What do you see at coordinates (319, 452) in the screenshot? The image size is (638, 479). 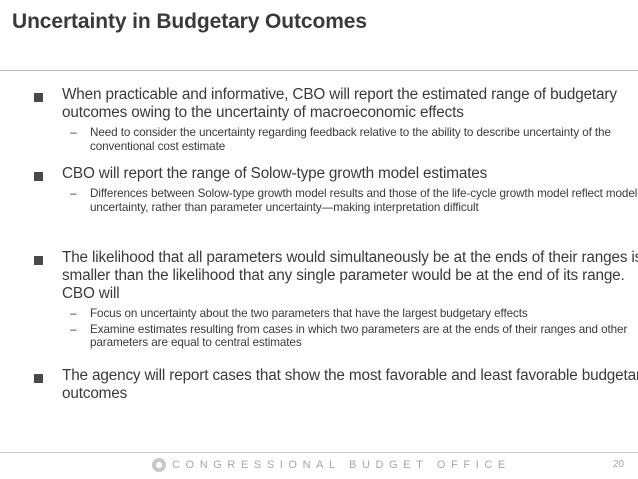 I see `footer-divider` at bounding box center [319, 452].